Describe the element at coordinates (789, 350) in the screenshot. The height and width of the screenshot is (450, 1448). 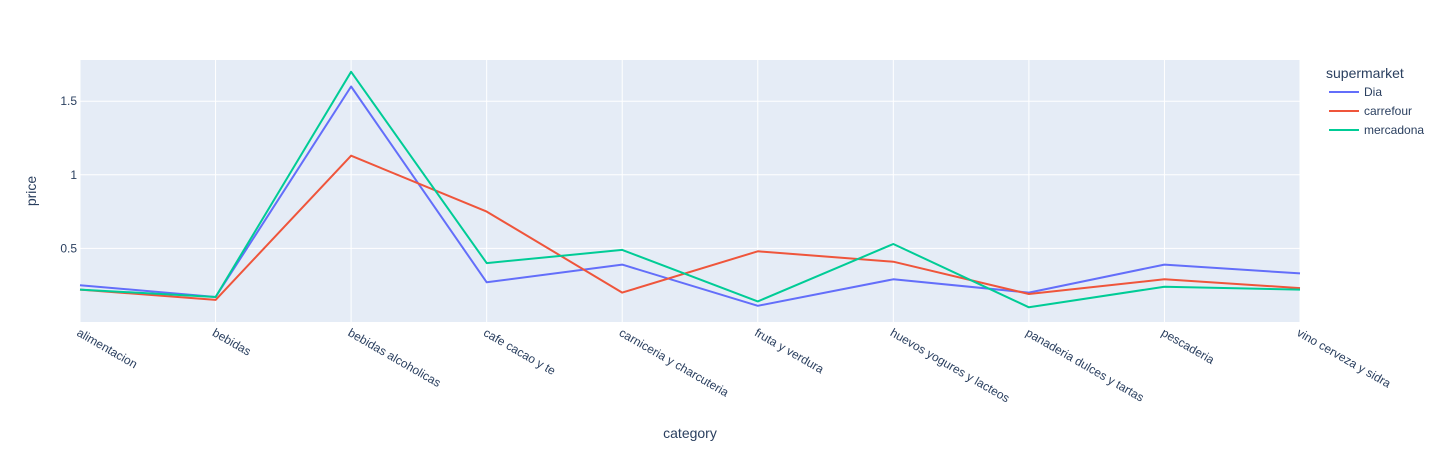
I see `x-tick-label: fruta y verdura` at that location.